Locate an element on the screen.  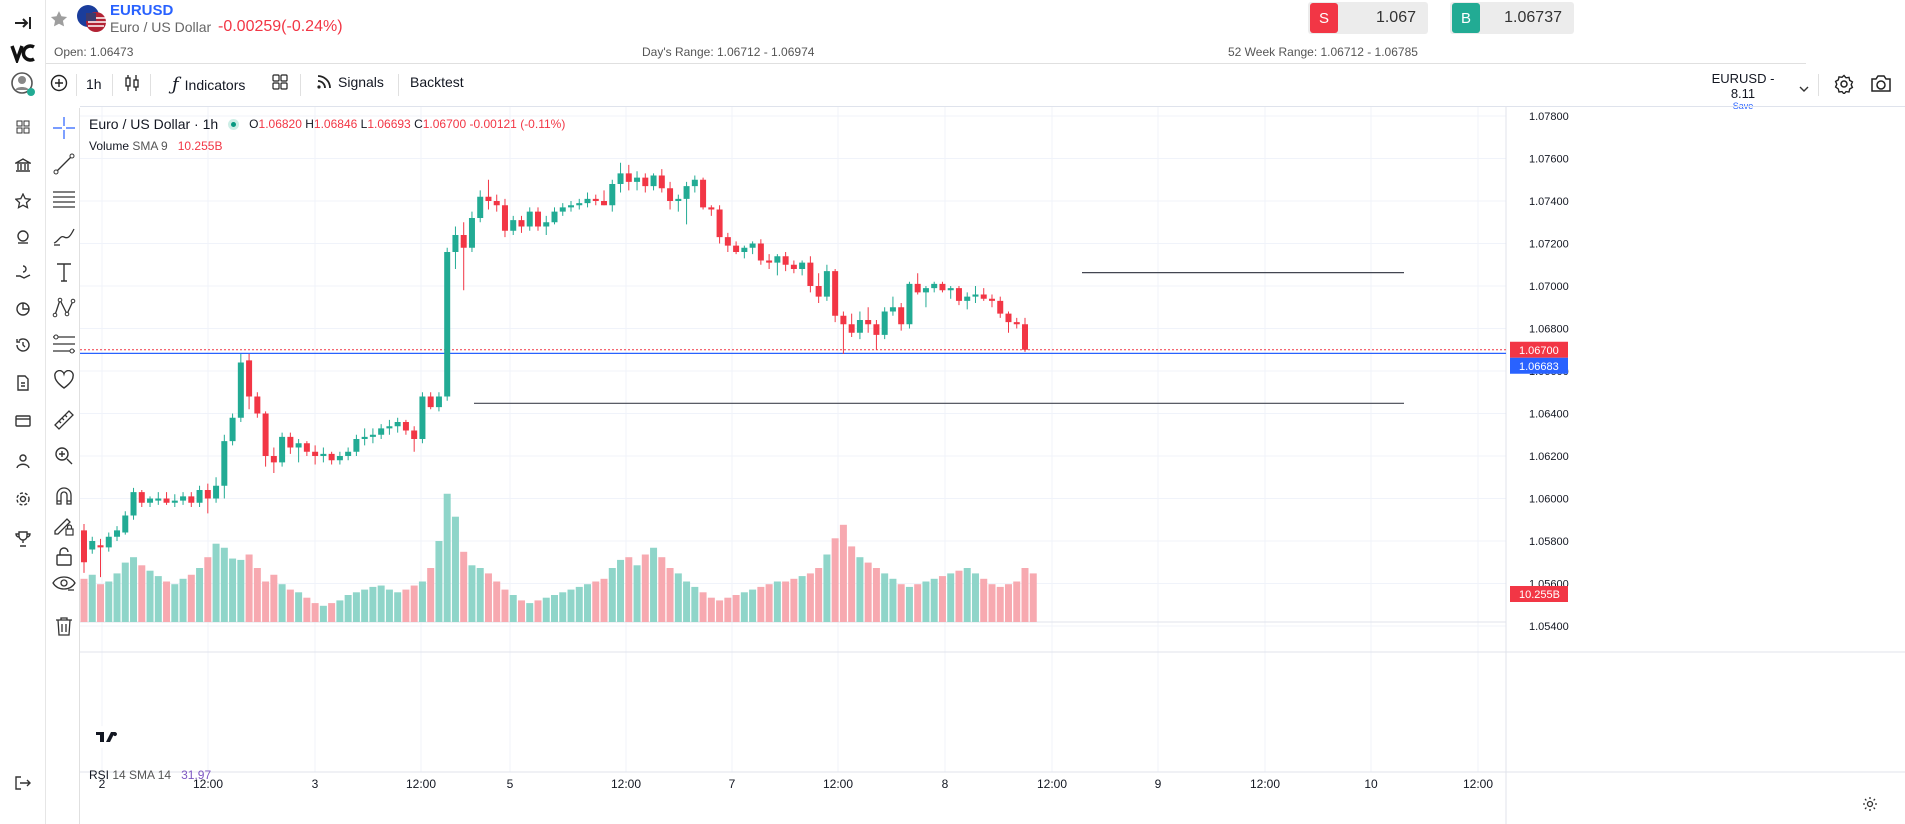
ruler-icon is located at coordinates (64, 420).